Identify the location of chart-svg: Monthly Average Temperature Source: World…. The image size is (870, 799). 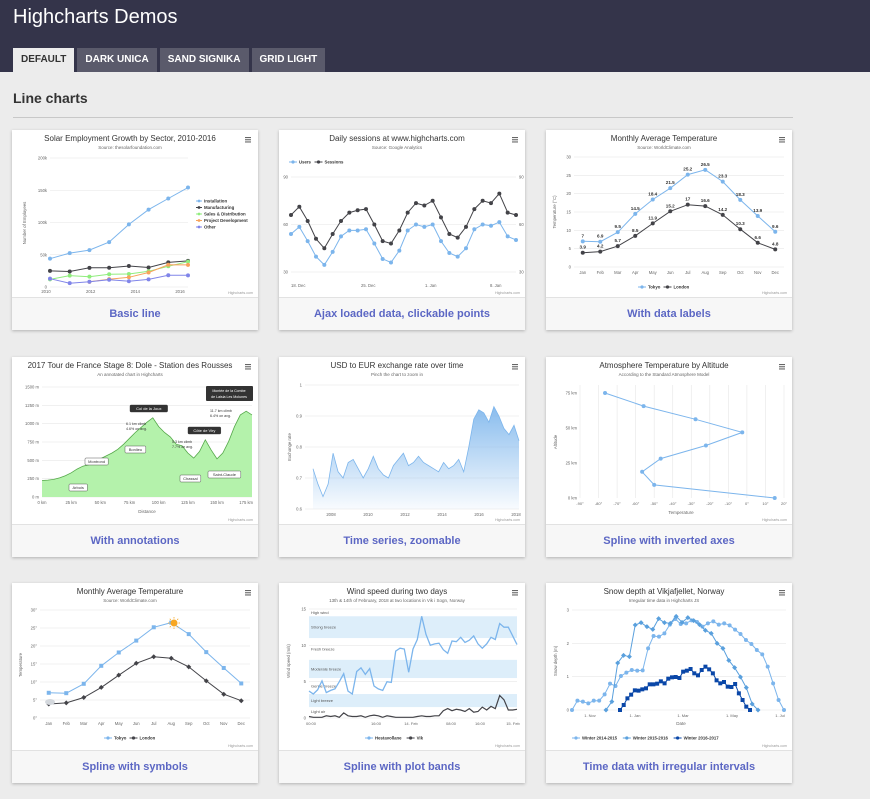
(135, 666).